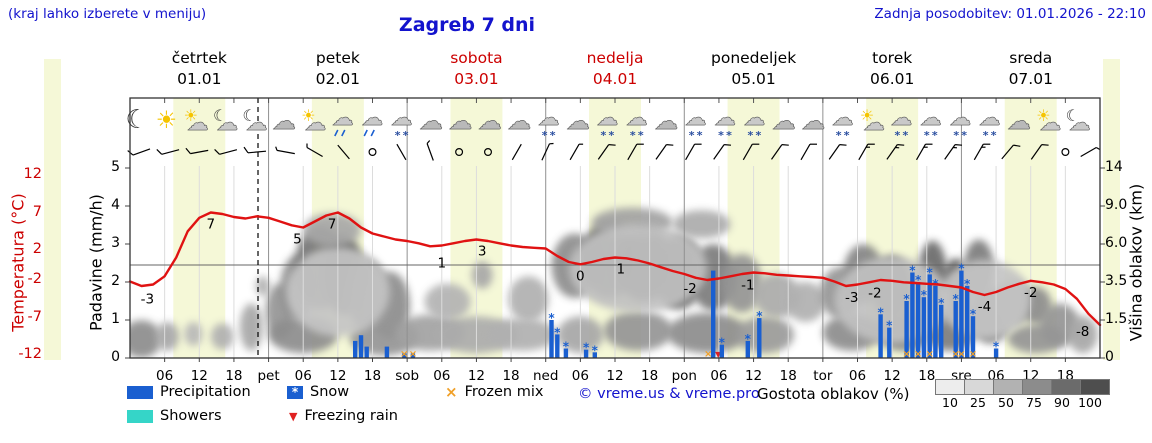 The image size is (1152, 443). Describe the element at coordinates (1030, 293) in the screenshot. I see `temp-value-label: -2` at that location.